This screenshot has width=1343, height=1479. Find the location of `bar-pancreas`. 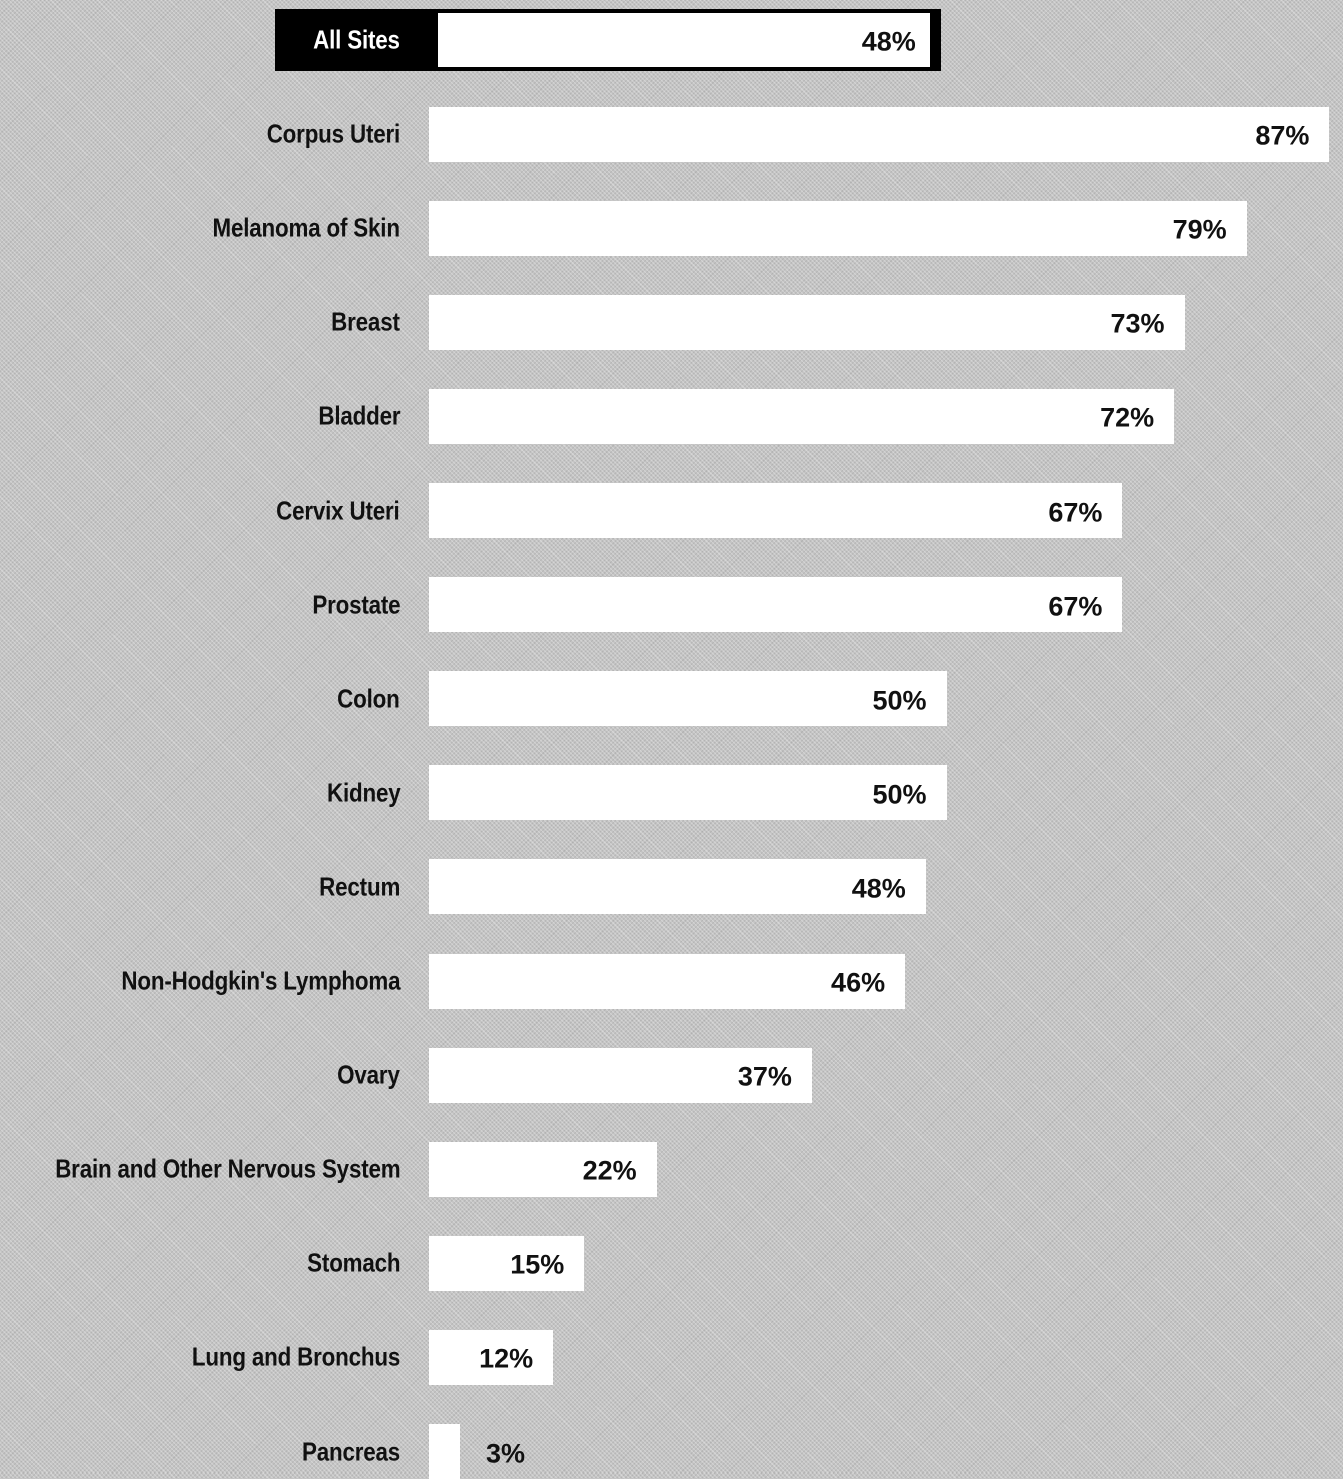

bar-pancreas is located at coordinates (445, 1451).